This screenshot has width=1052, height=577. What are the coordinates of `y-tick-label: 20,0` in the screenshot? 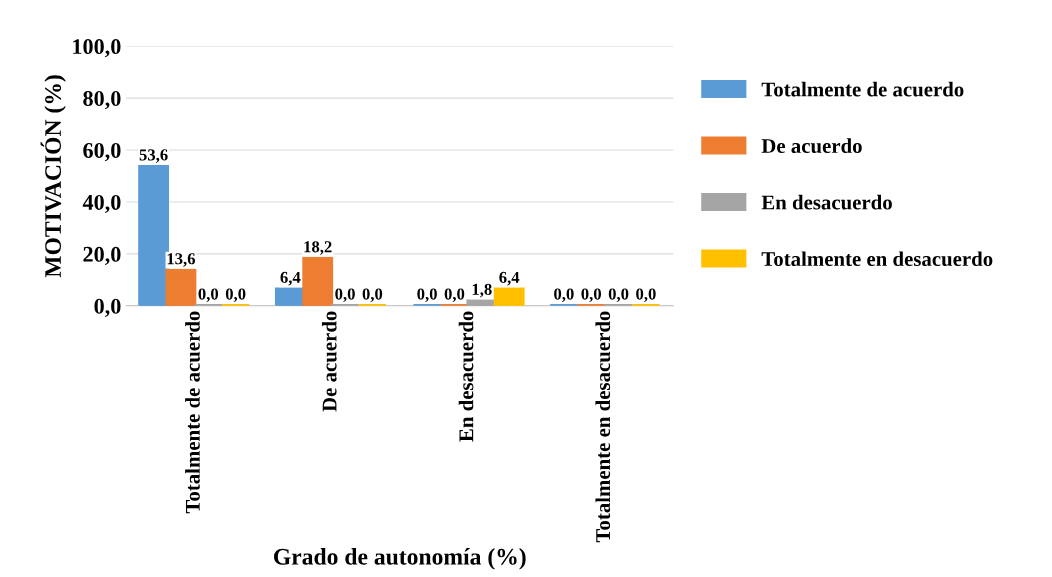 It's located at (102, 256).